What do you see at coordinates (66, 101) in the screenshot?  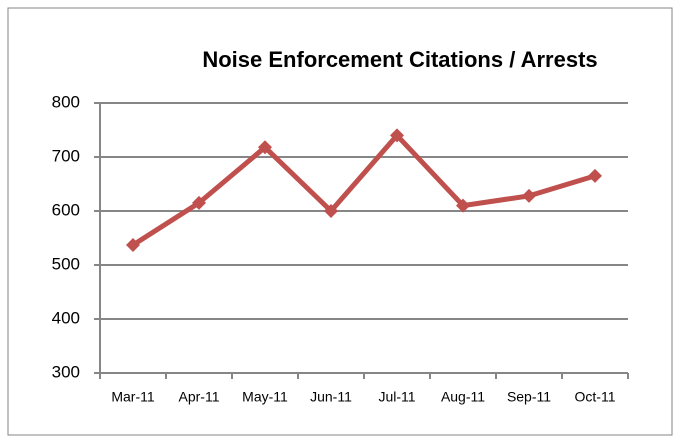 I see `y-tick-label: 800` at bounding box center [66, 101].